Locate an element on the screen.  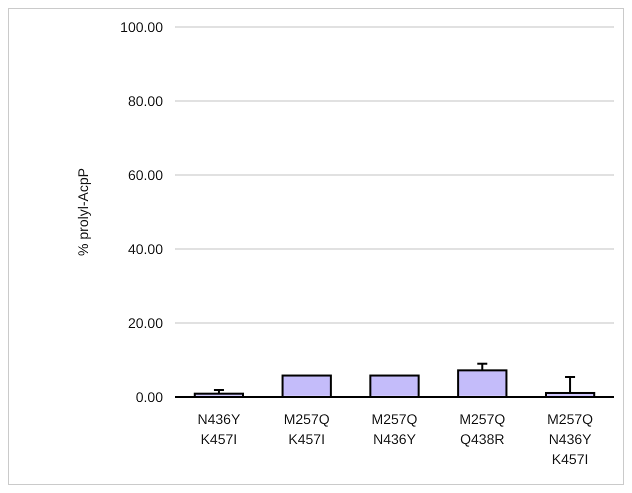
x-tick-label: M257Q K457I is located at coordinates (307, 429).